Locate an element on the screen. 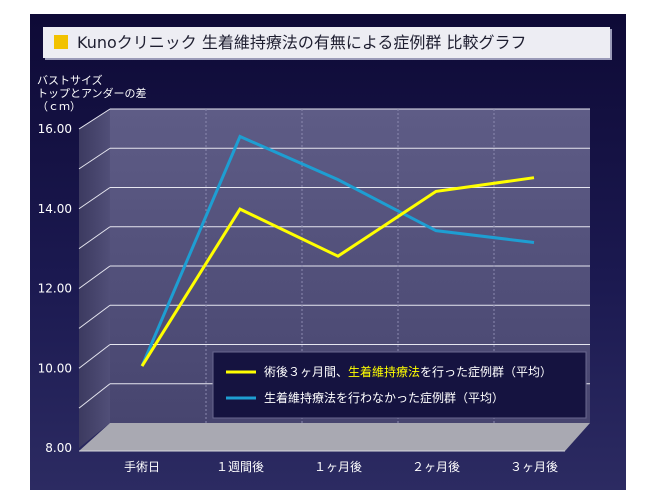 This screenshot has width=650, height=500. legend-box is located at coordinates (399, 385).